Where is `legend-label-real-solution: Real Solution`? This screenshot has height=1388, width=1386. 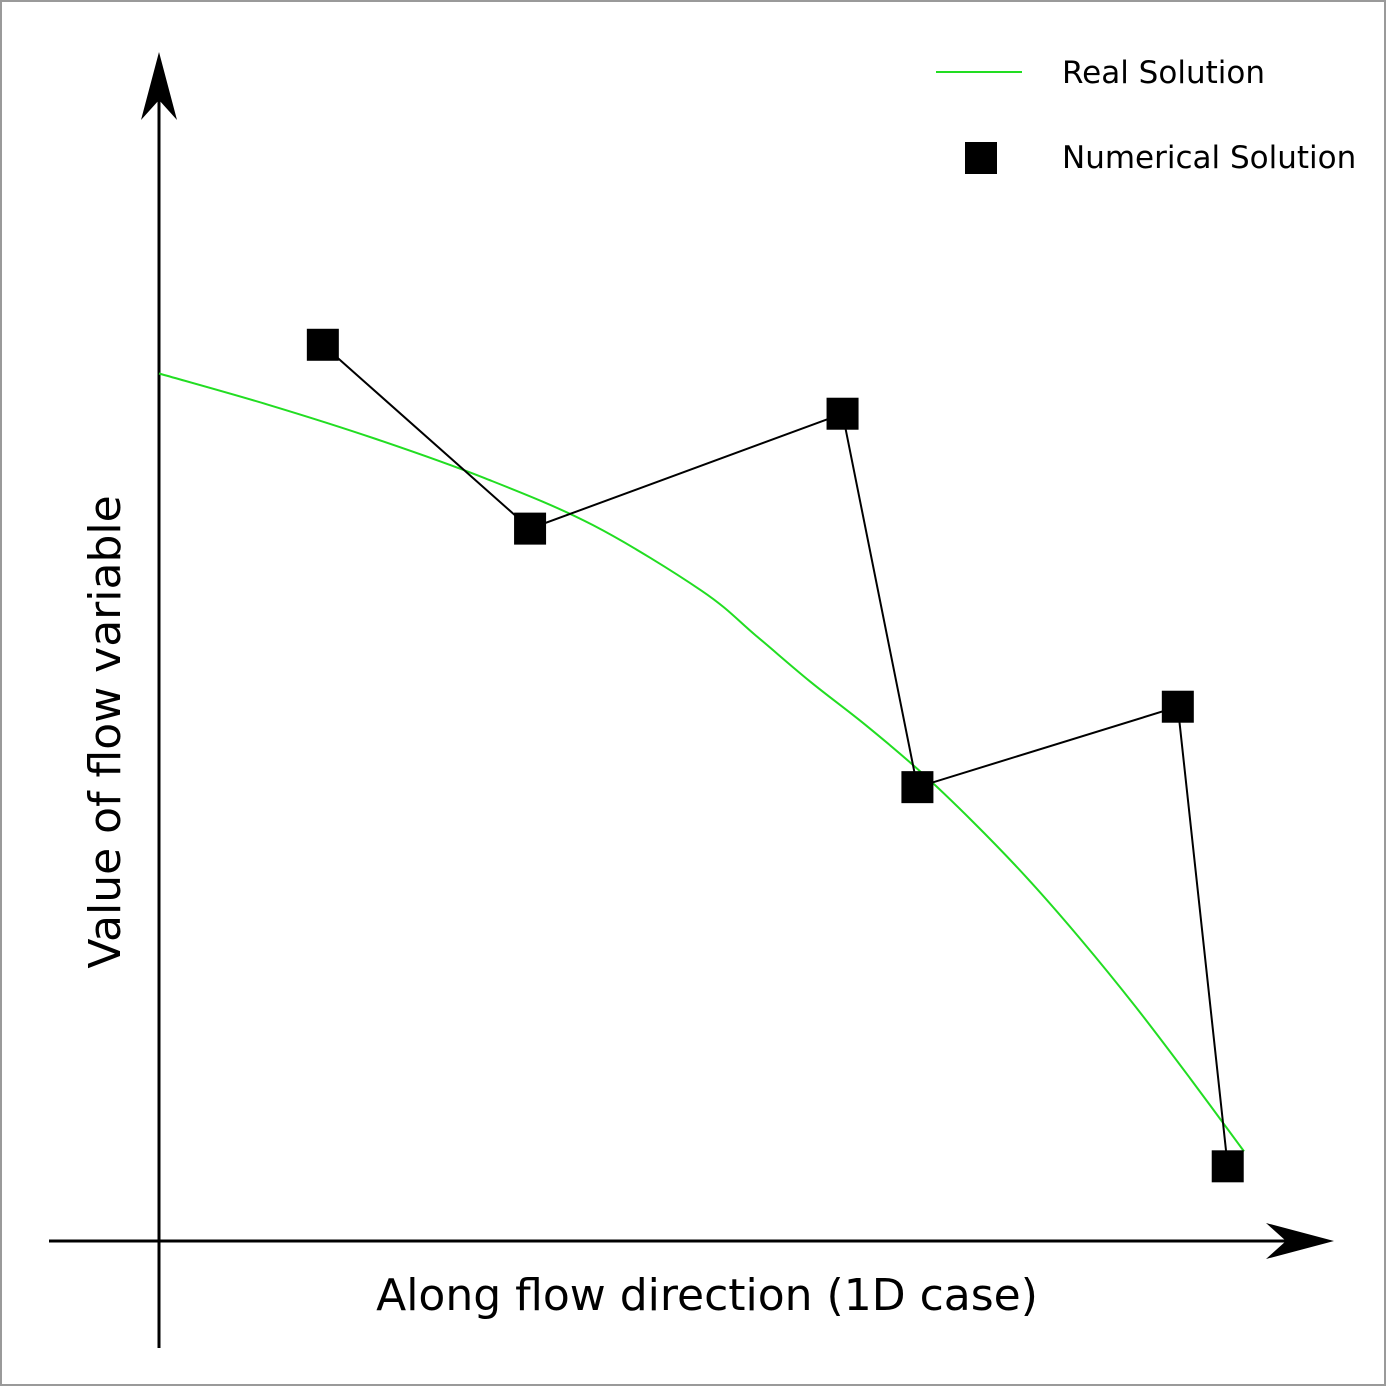 legend-label-real-solution: Real Solution is located at coordinates (1163, 73).